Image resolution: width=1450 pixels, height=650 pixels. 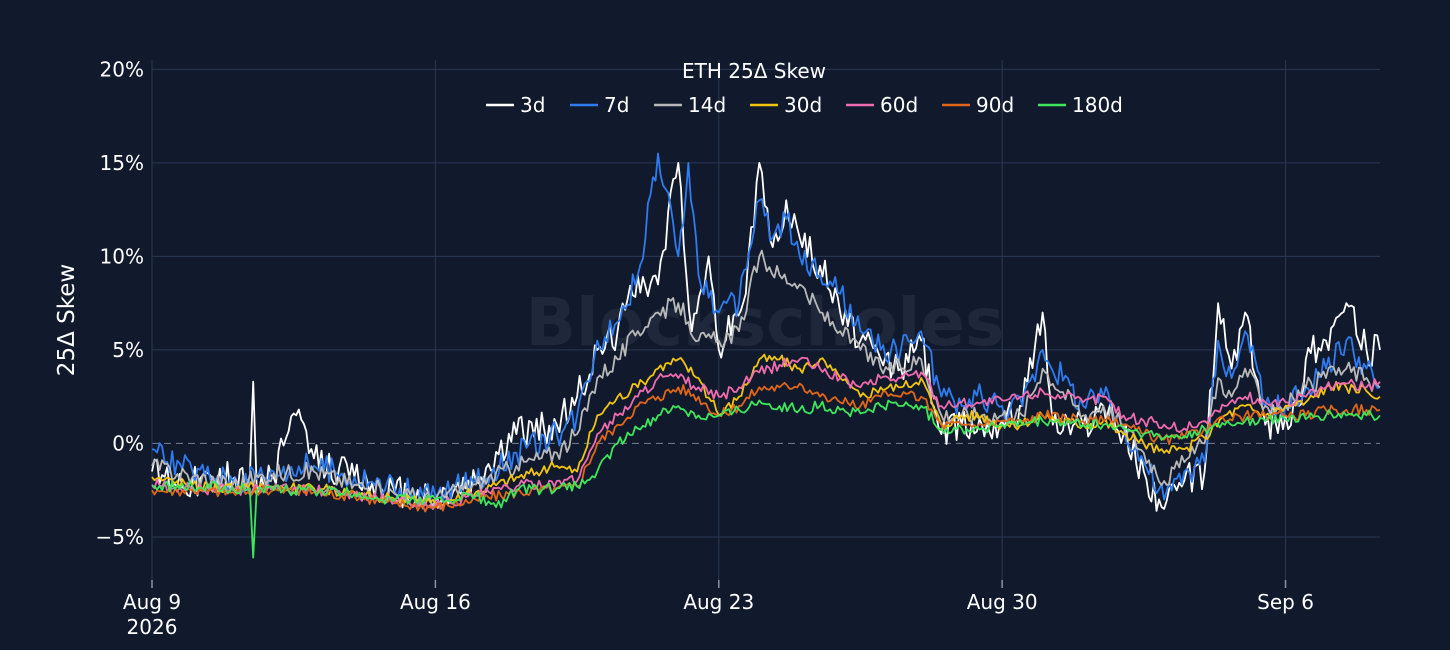 What do you see at coordinates (120, 303) in the screenshot?
I see `y-axis-ticks: −5% 0% 5% 10% 15% 20%` at bounding box center [120, 303].